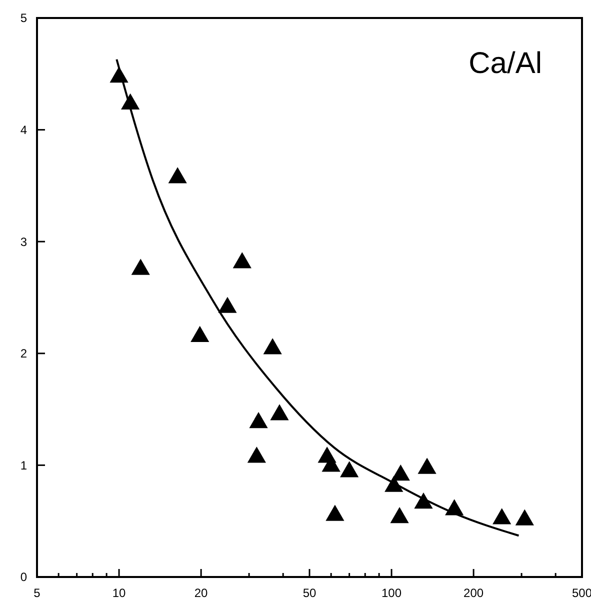  I want to click on y-tick-label: 3, so click(24, 241).